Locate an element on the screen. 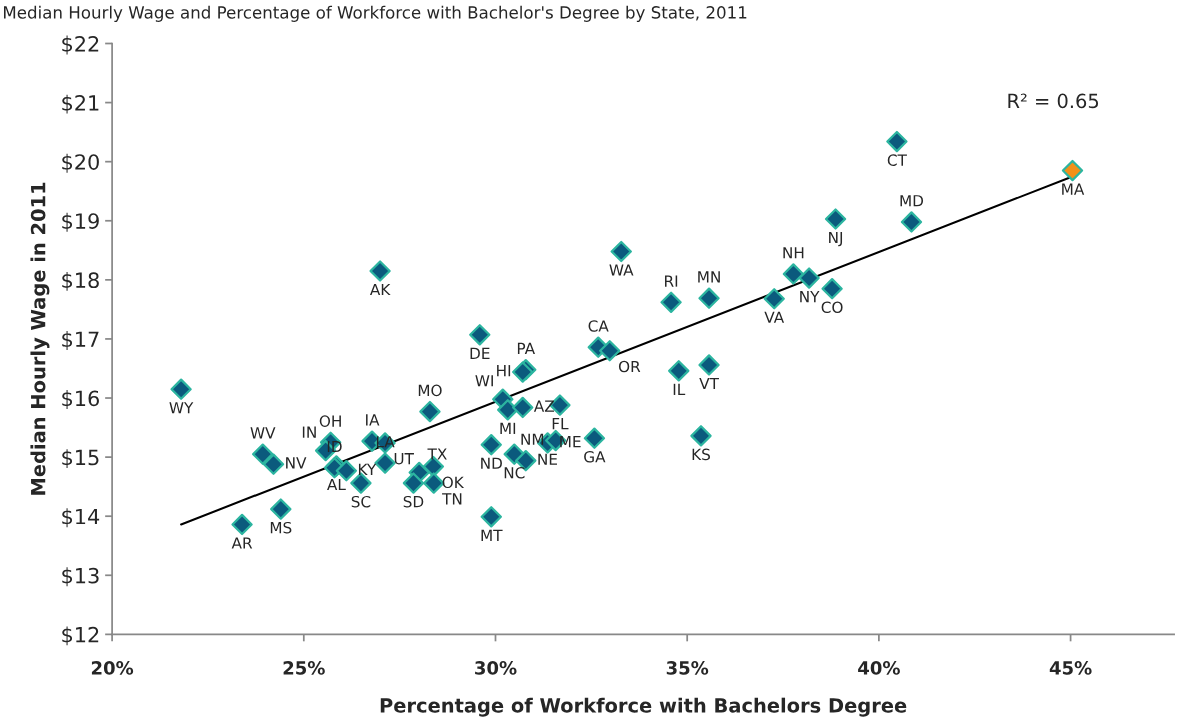  data-label: TN is located at coordinates (452, 499).